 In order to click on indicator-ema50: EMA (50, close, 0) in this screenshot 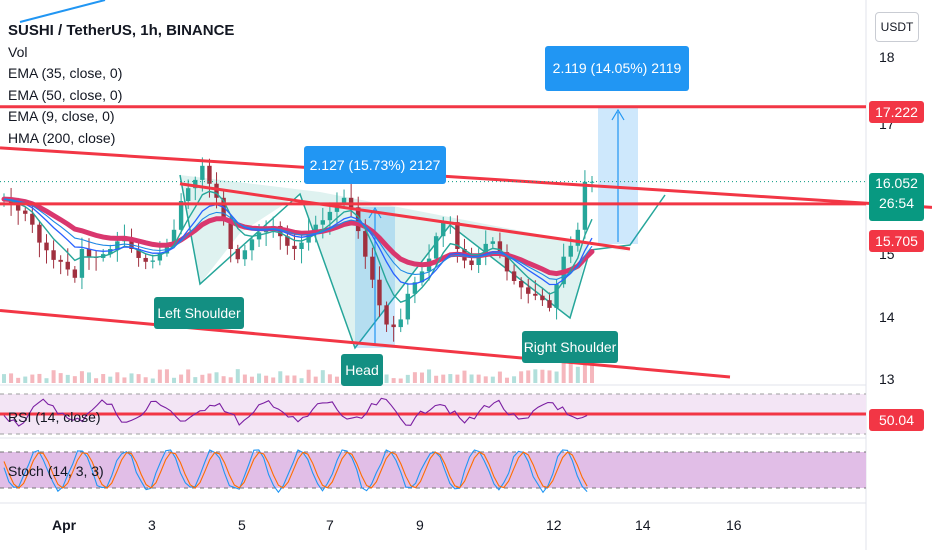, I will do `click(65, 94)`.